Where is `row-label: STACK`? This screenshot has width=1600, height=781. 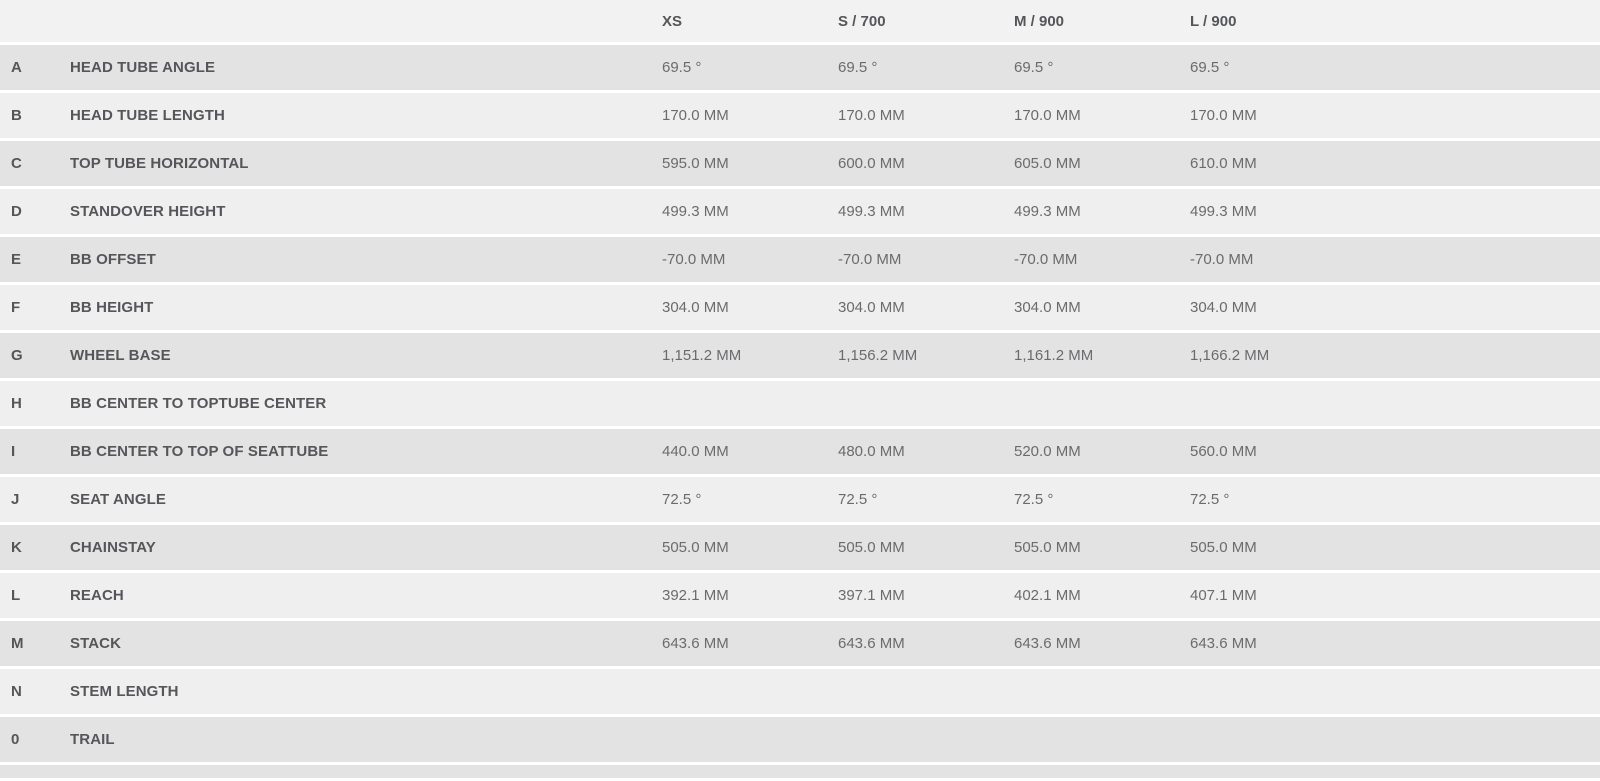 row-label: STACK is located at coordinates (96, 643).